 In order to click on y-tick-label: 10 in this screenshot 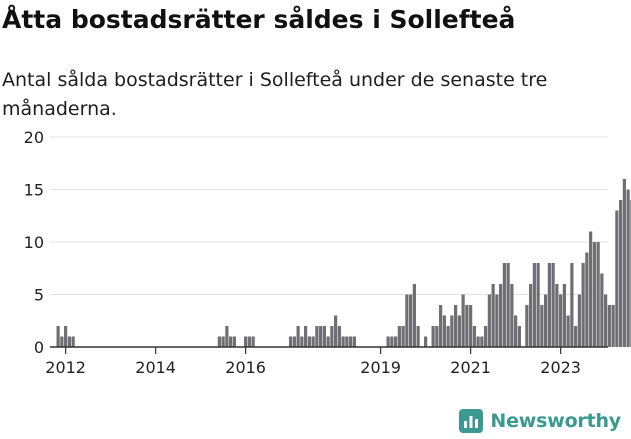, I will do `click(34, 242)`.